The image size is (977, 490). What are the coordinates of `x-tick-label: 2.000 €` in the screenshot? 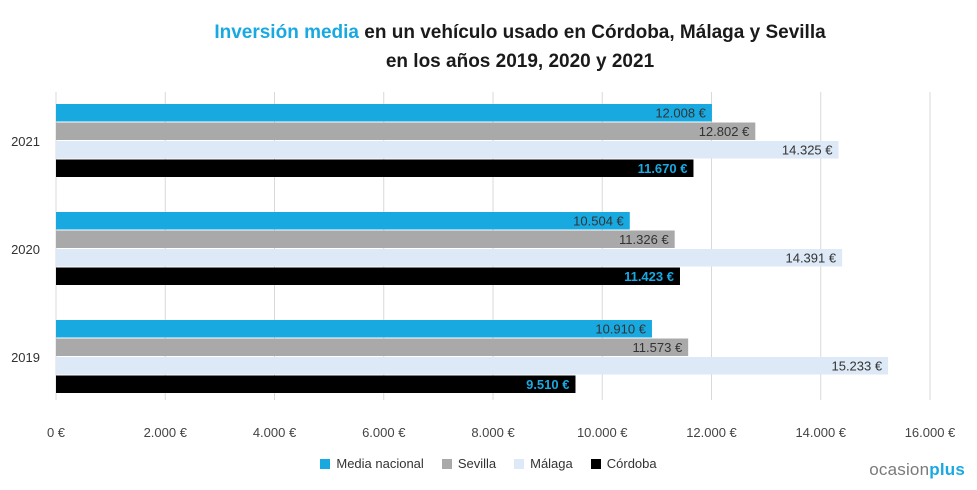 It's located at (166, 432).